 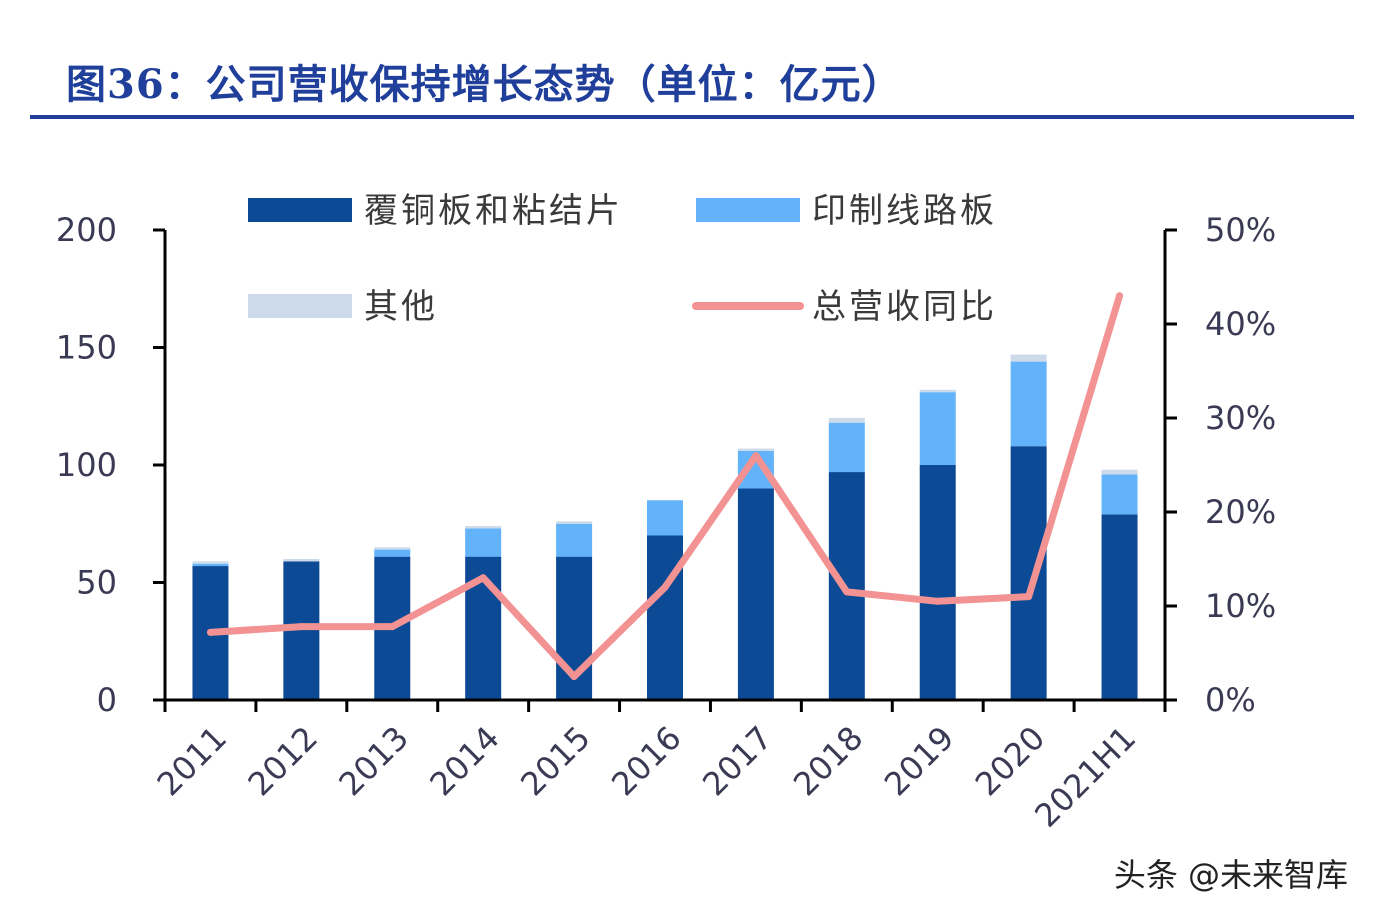 What do you see at coordinates (1230, 700) in the screenshot?
I see `y-right-tick-label: 0%` at bounding box center [1230, 700].